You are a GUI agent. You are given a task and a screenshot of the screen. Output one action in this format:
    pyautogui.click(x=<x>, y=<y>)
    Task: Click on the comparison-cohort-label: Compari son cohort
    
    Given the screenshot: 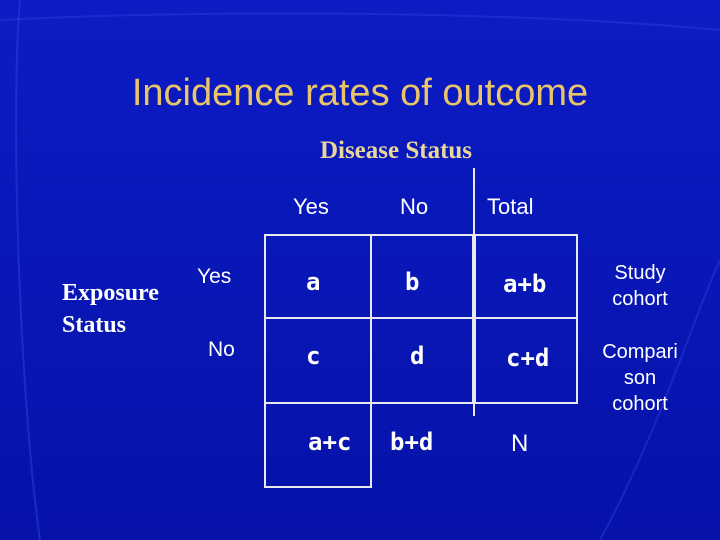 What is the action you would take?
    pyautogui.click(x=640, y=378)
    